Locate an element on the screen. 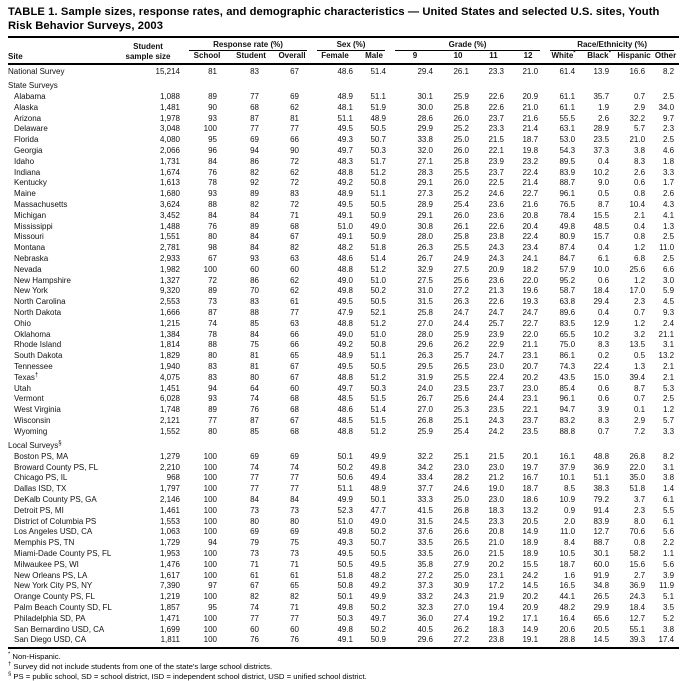  value-cell: 24.2 is located at coordinates (496, 431).